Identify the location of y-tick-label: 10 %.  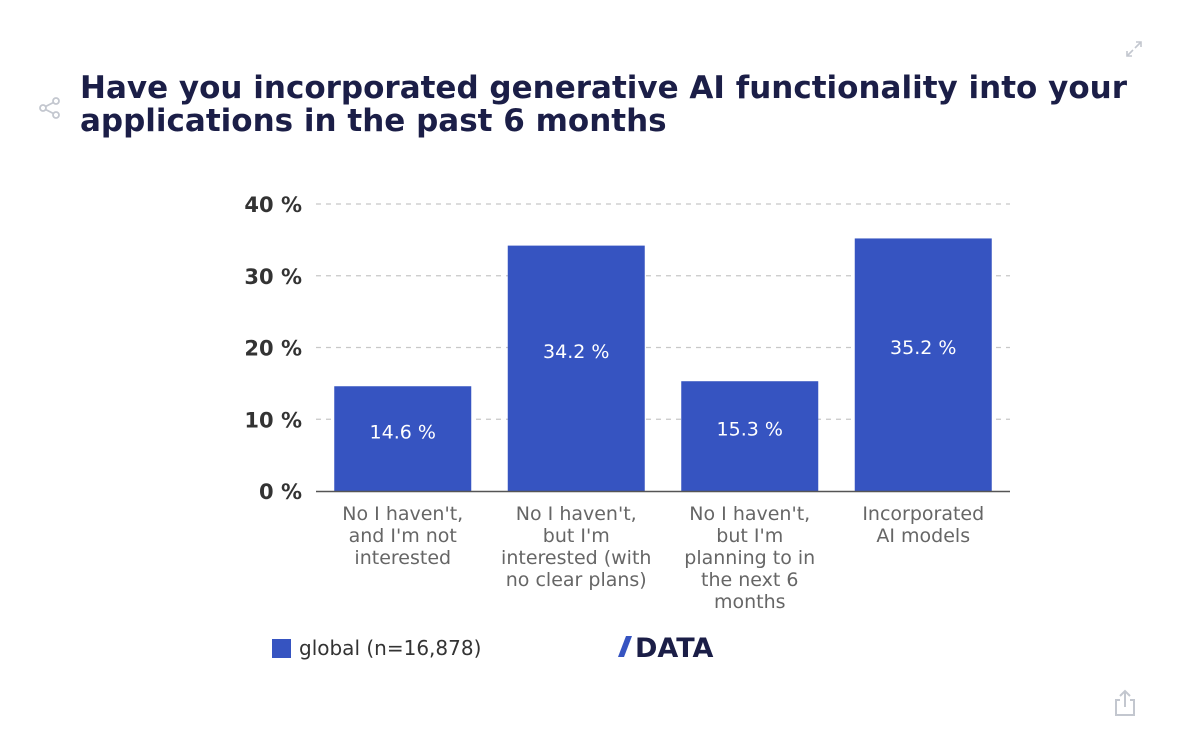
(273, 420).